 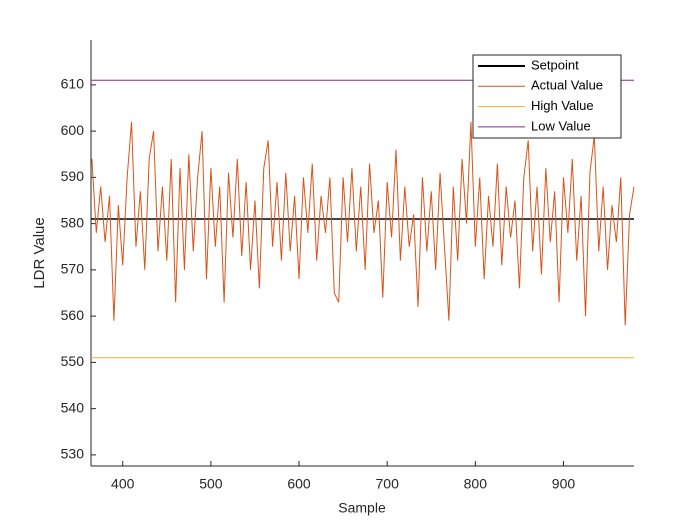 What do you see at coordinates (388, 484) in the screenshot?
I see `x-tick-label: 700` at bounding box center [388, 484].